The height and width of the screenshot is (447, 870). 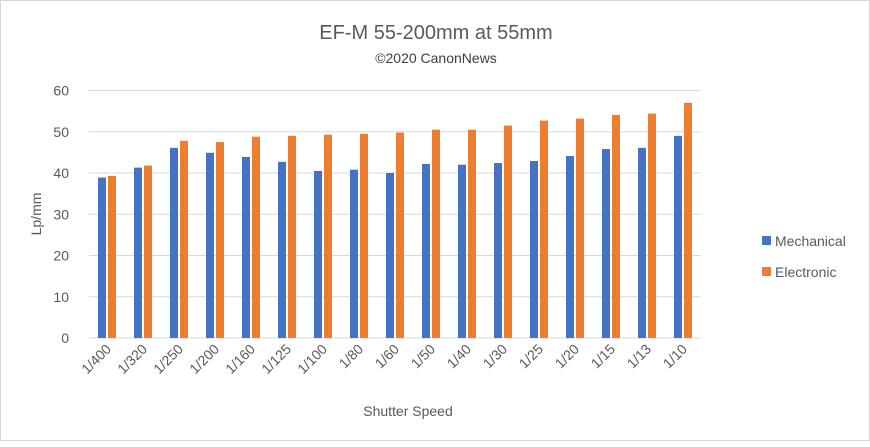 What do you see at coordinates (61, 297) in the screenshot?
I see `y-tick-label: 10` at bounding box center [61, 297].